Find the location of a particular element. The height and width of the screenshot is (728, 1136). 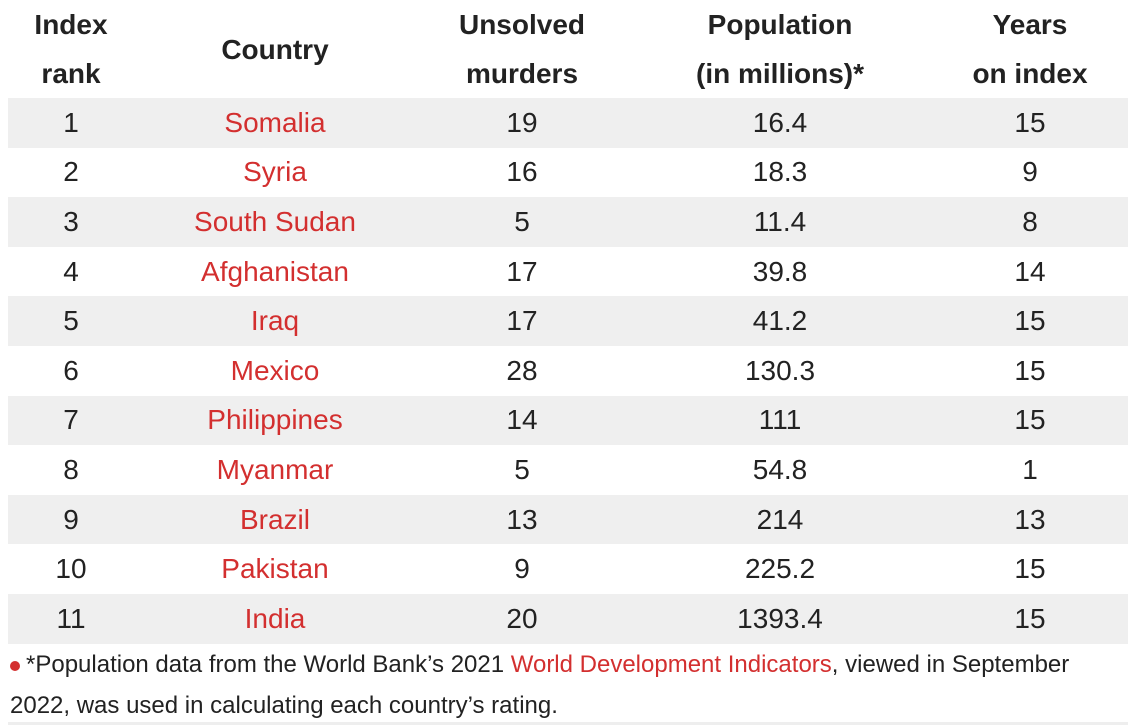

cell-country: Pakistan is located at coordinates (275, 569).